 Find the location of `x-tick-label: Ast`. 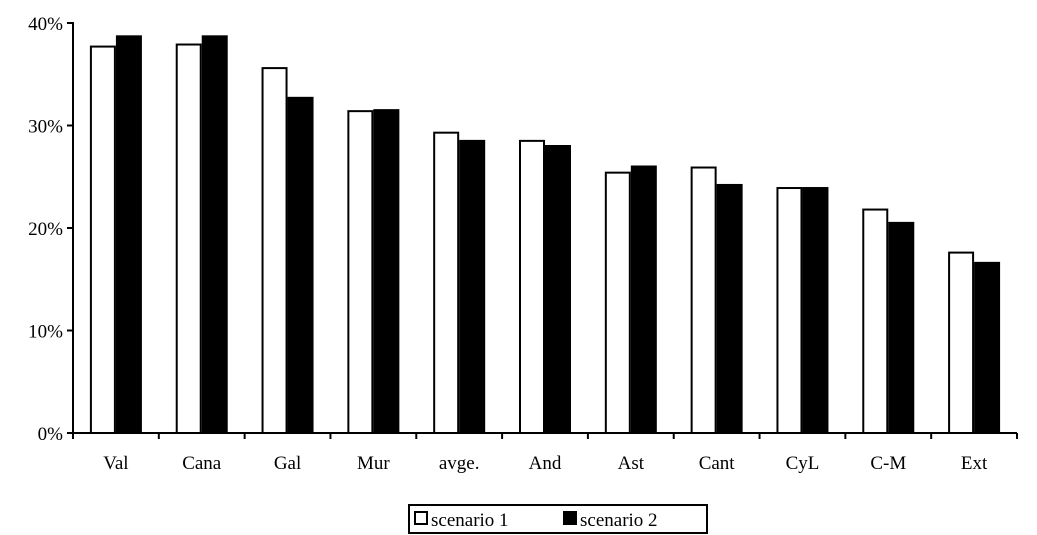

x-tick-label: Ast is located at coordinates (631, 463).